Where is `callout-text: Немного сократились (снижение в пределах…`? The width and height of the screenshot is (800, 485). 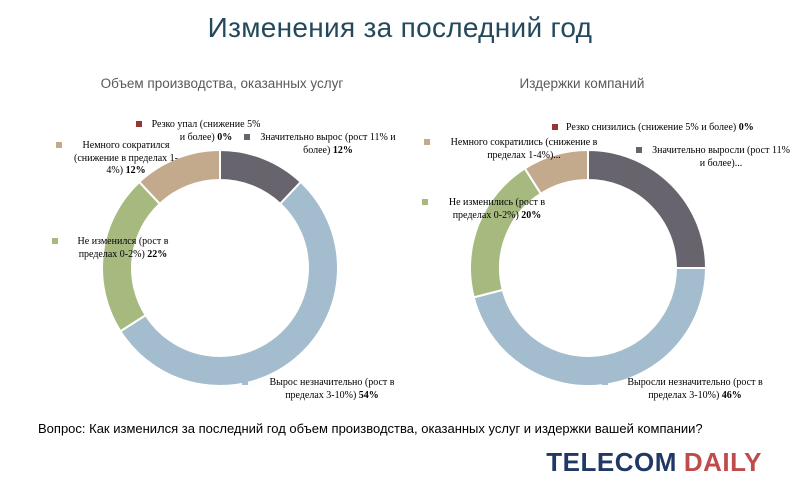 callout-text: Немного сократились (снижение в пределах… is located at coordinates (524, 149).